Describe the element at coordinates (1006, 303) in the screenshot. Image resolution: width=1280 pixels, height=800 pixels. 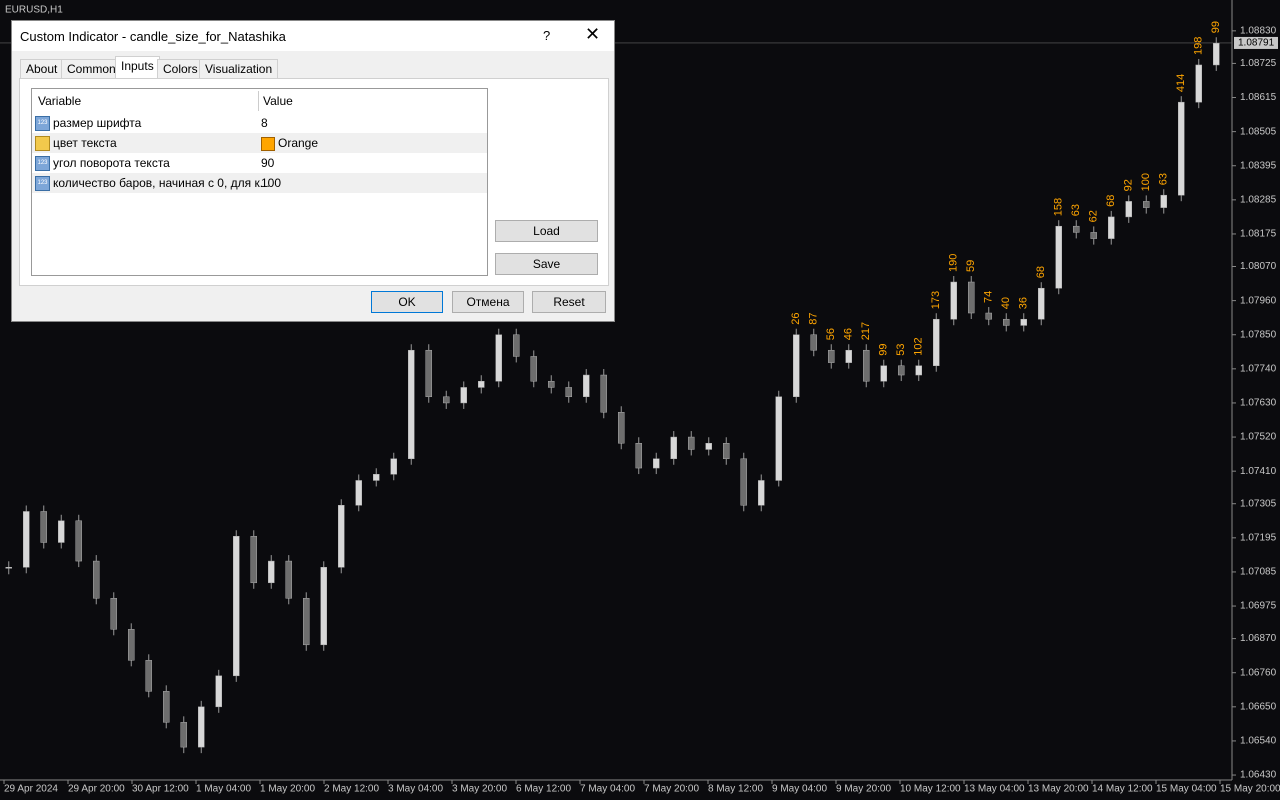
I see `size-label: 40` at that location.